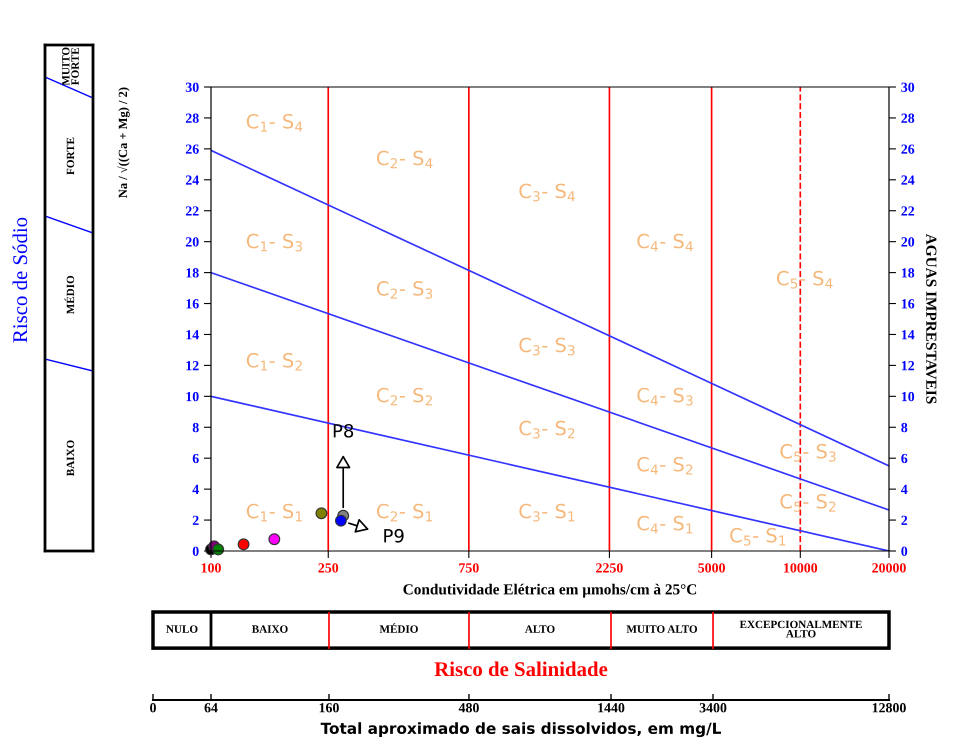 The image size is (954, 744). Describe the element at coordinates (404, 290) in the screenshot. I see `annotation: C$_{2}$- S$_{3}$` at that location.